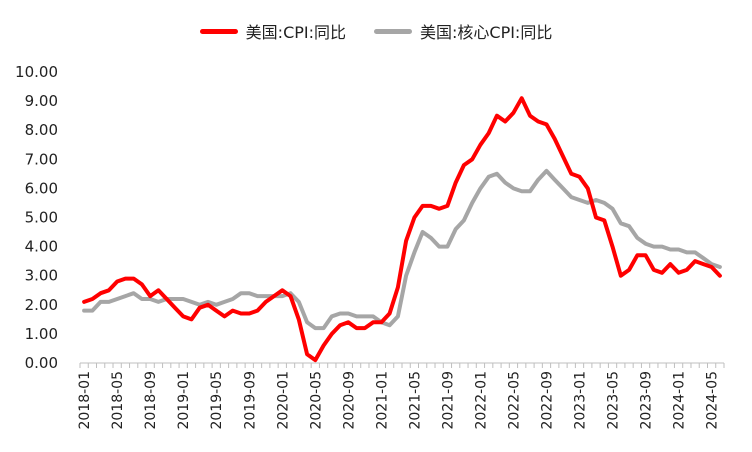  Describe the element at coordinates (41, 363) in the screenshot. I see `y-tick-label: 0.00` at that location.